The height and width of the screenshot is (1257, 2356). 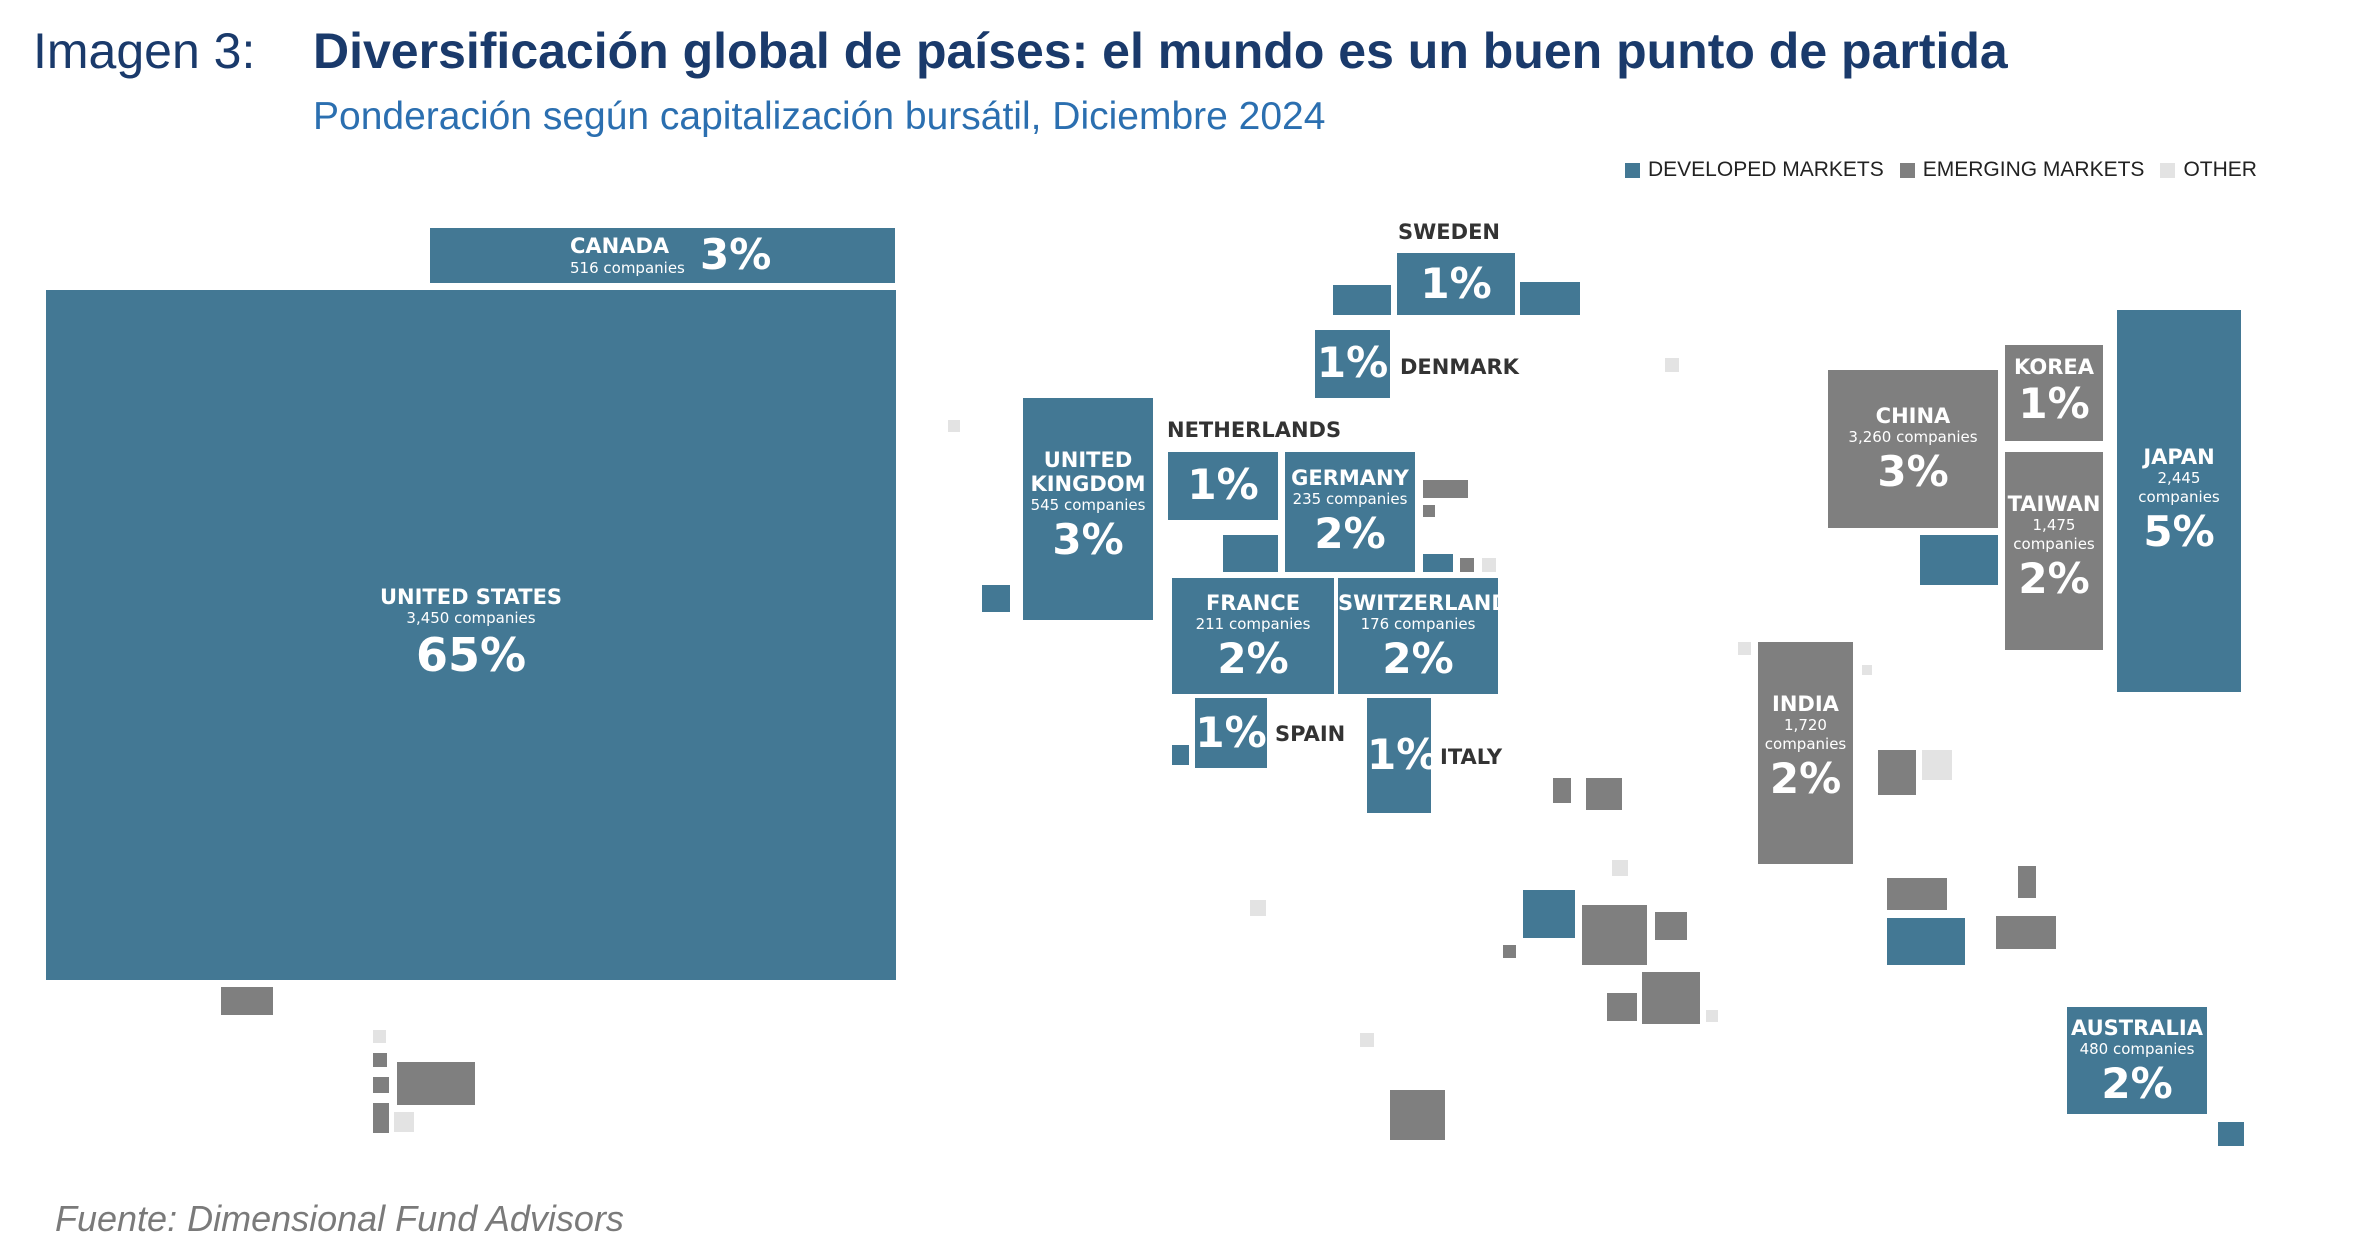 I want to click on country-switzerland: SWITZERLAND 176 companies 2%, so click(x=1423, y=636).